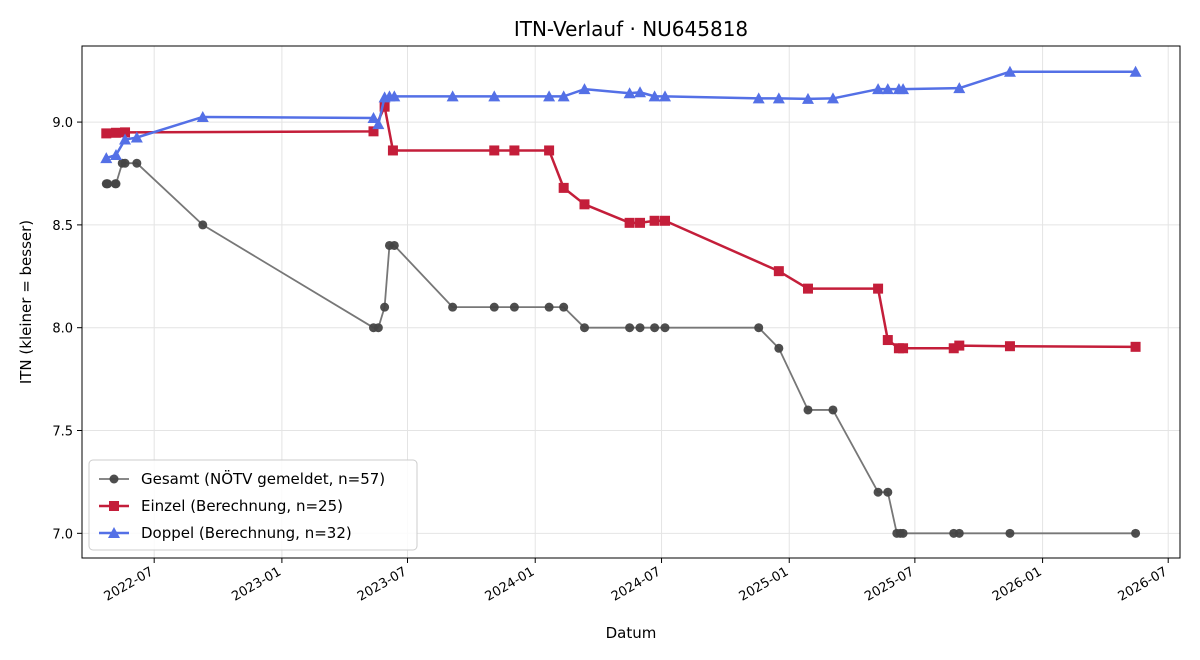 The width and height of the screenshot is (1200, 660). I want to click on y-tick-label: 8.0, so click(62, 329).